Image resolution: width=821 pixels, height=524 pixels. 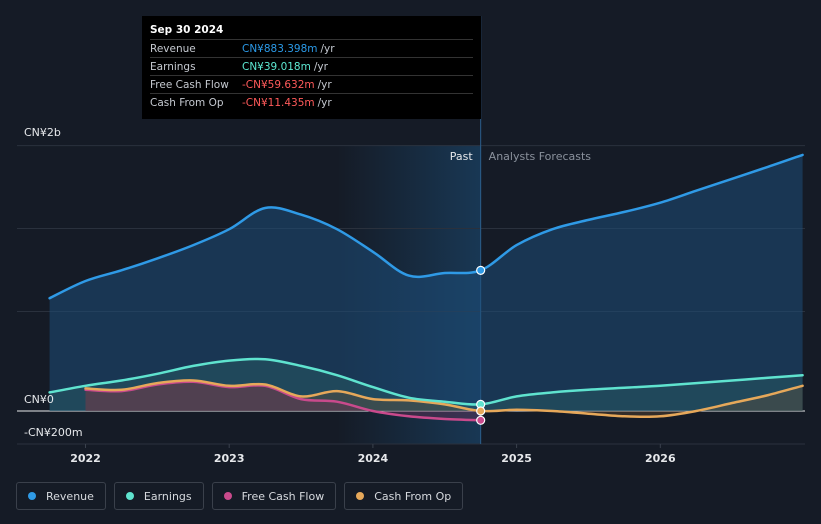 I want to click on legend-item-revenue: Revenue, so click(x=61, y=496).